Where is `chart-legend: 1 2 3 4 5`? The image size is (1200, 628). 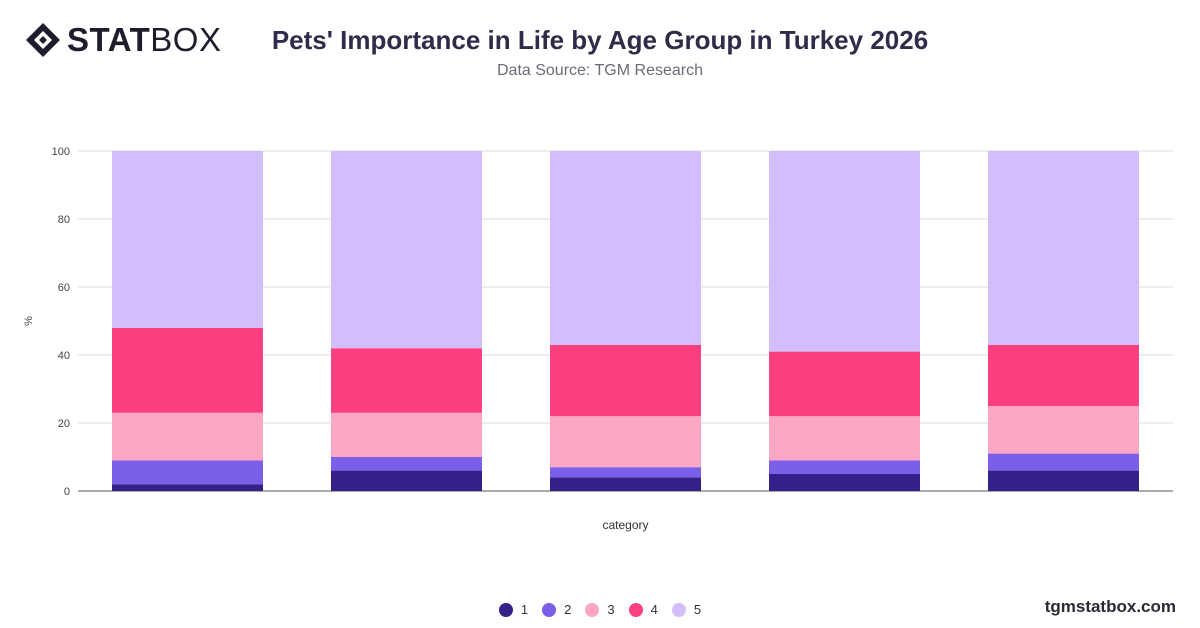 chart-legend: 1 2 3 4 5 is located at coordinates (600, 609).